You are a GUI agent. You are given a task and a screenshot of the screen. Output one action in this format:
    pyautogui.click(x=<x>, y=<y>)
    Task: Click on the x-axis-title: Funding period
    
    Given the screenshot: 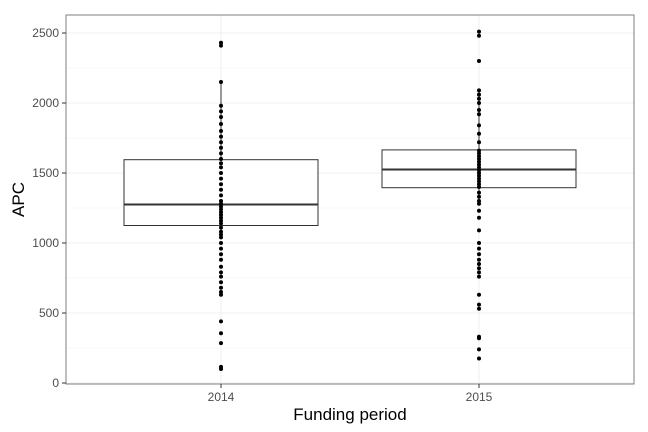 What is the action you would take?
    pyautogui.click(x=349, y=414)
    